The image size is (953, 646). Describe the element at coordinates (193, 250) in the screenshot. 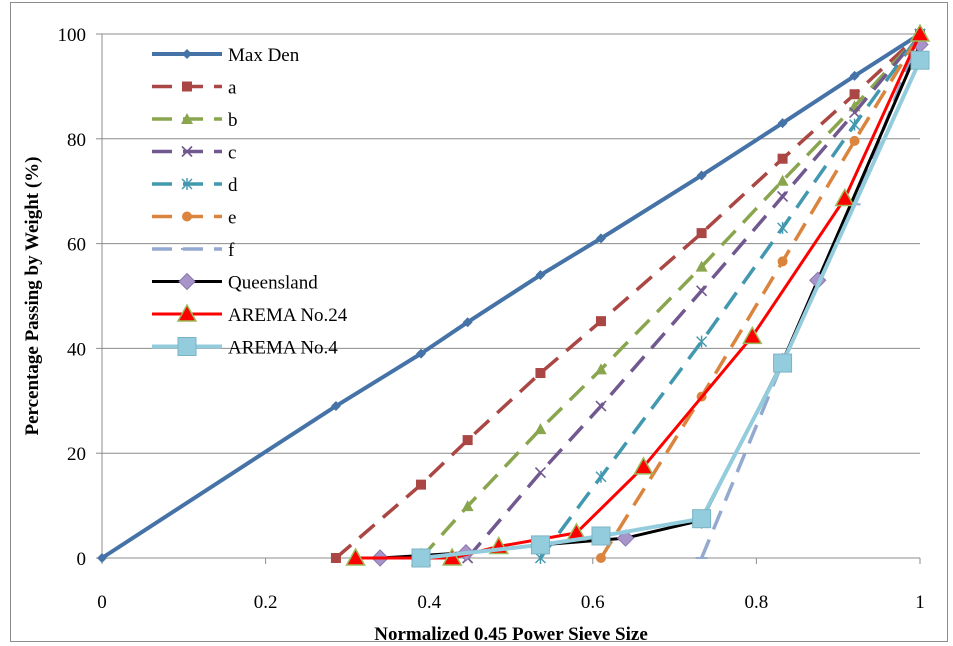

I see `legend-entry: f` at that location.